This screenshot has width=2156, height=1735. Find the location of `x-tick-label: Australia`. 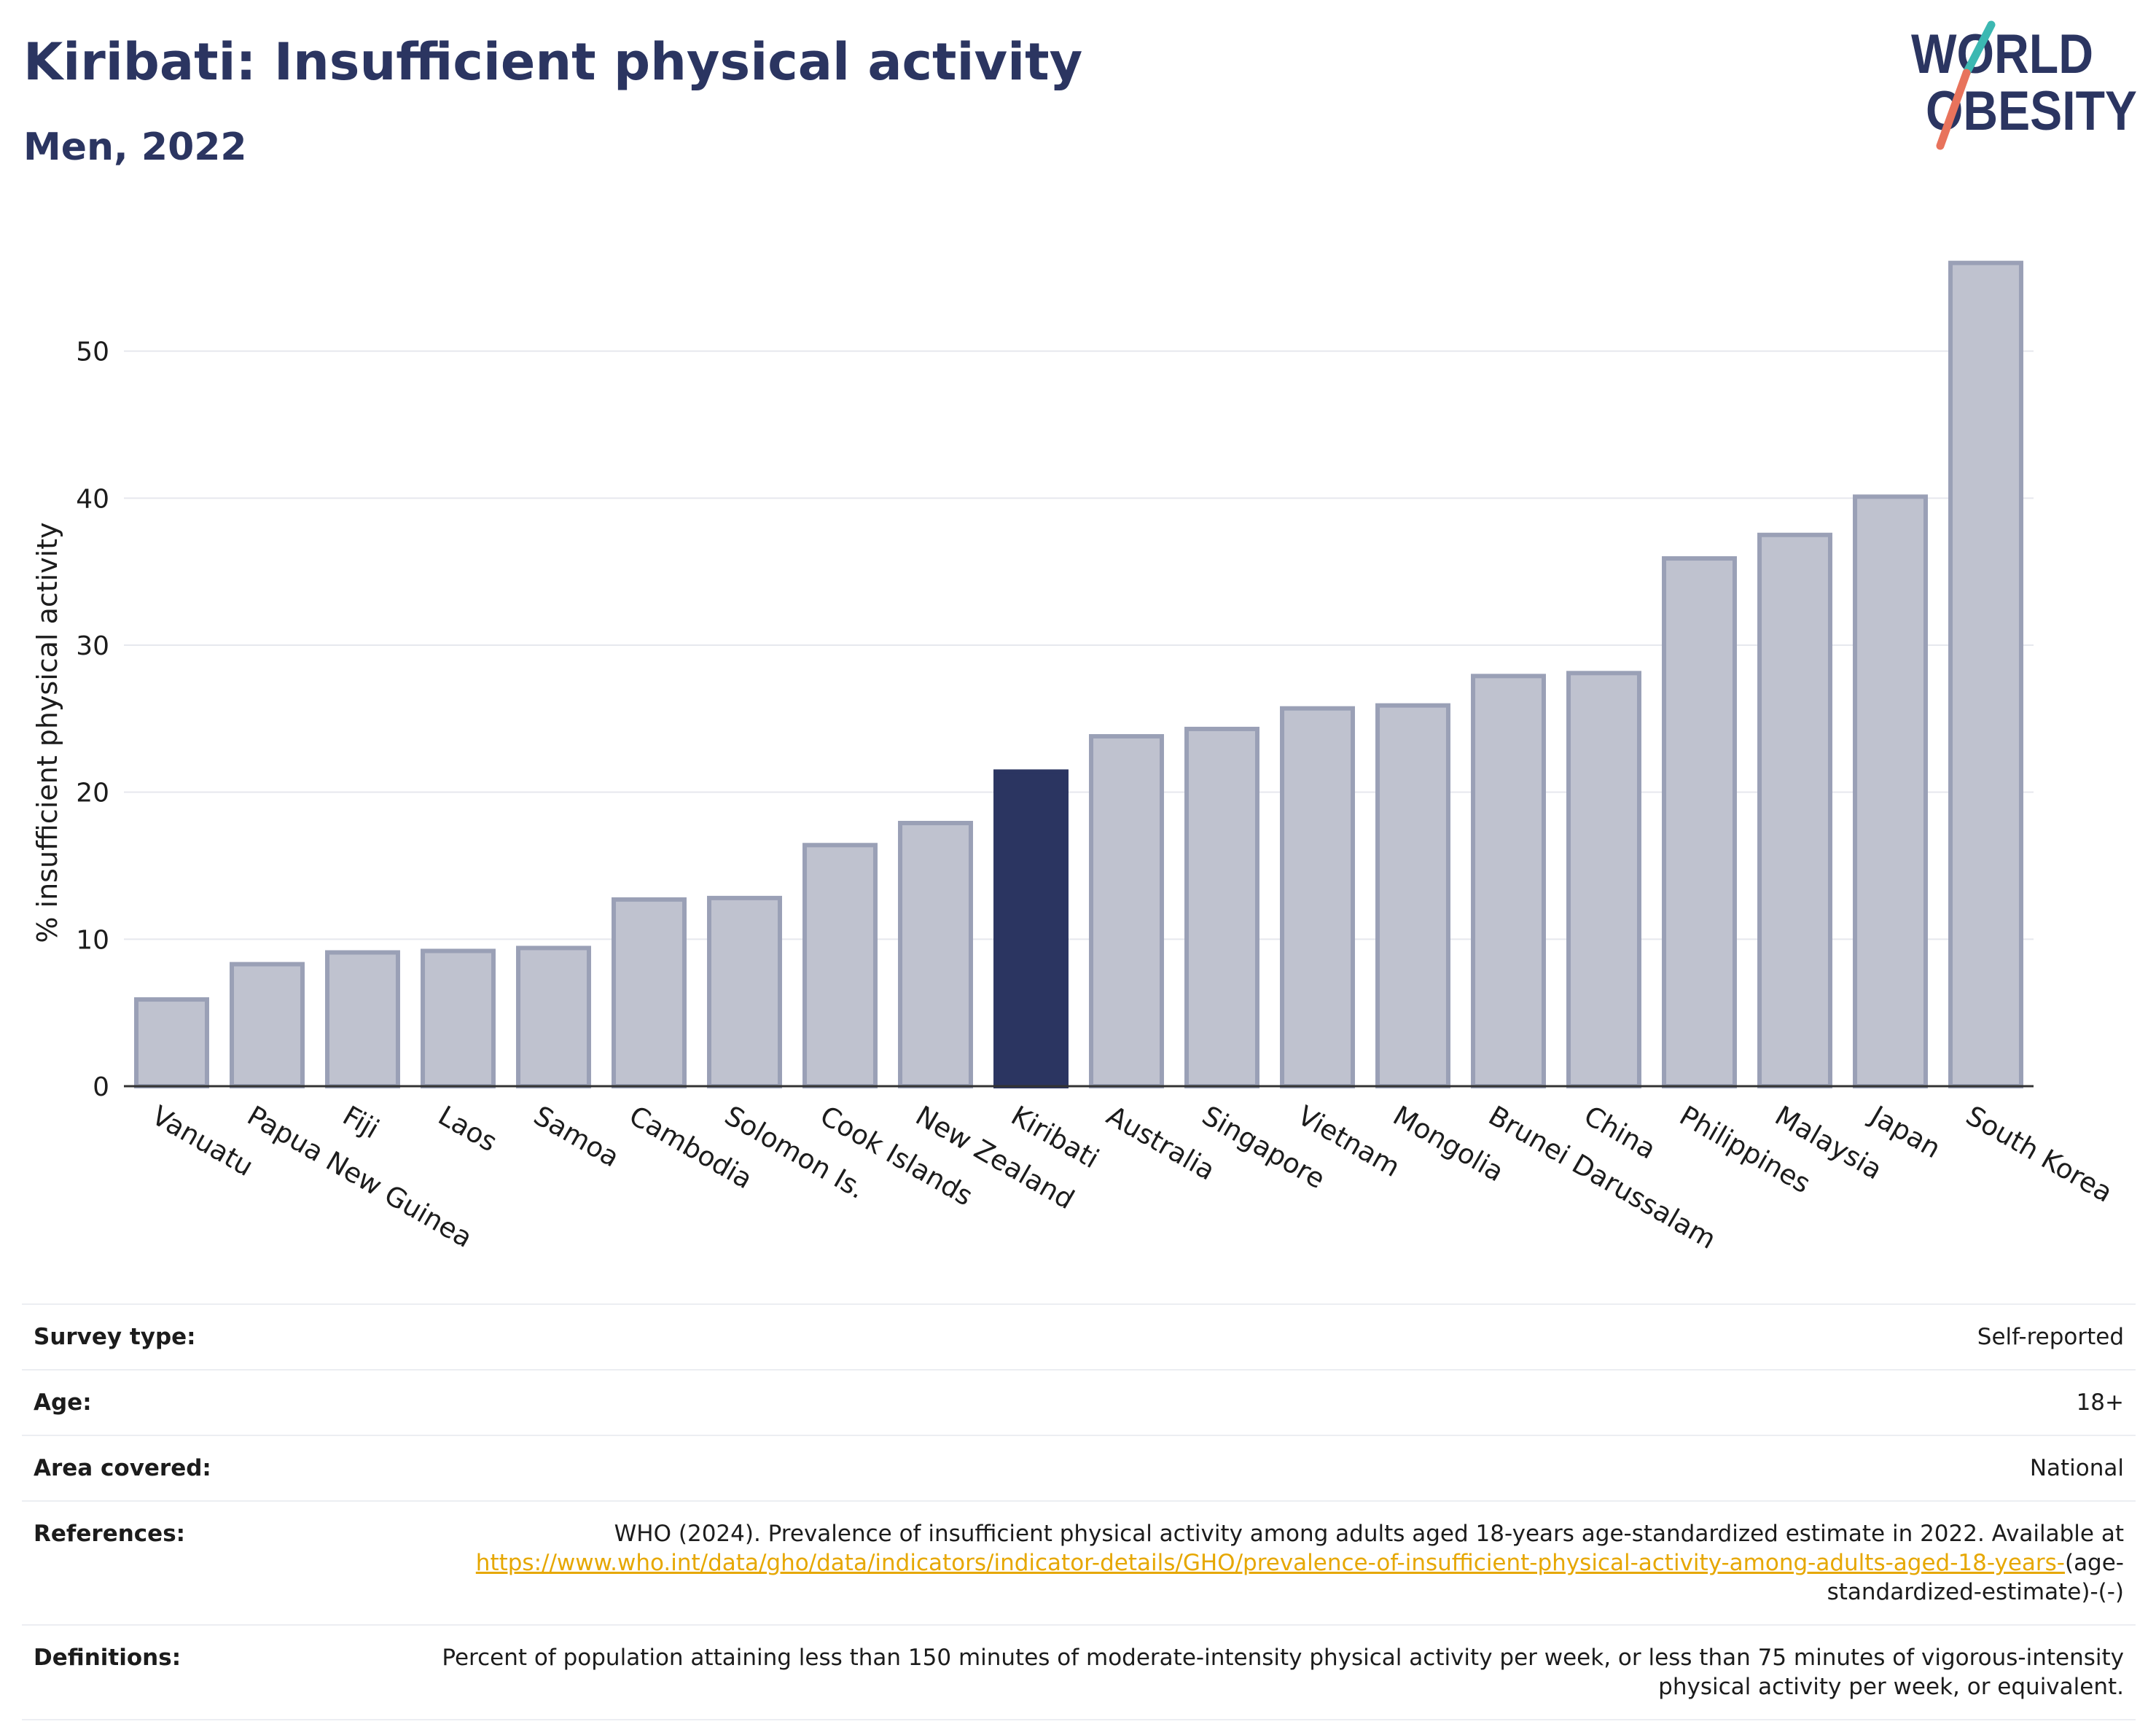

x-tick-label: Australia is located at coordinates (1160, 1143).